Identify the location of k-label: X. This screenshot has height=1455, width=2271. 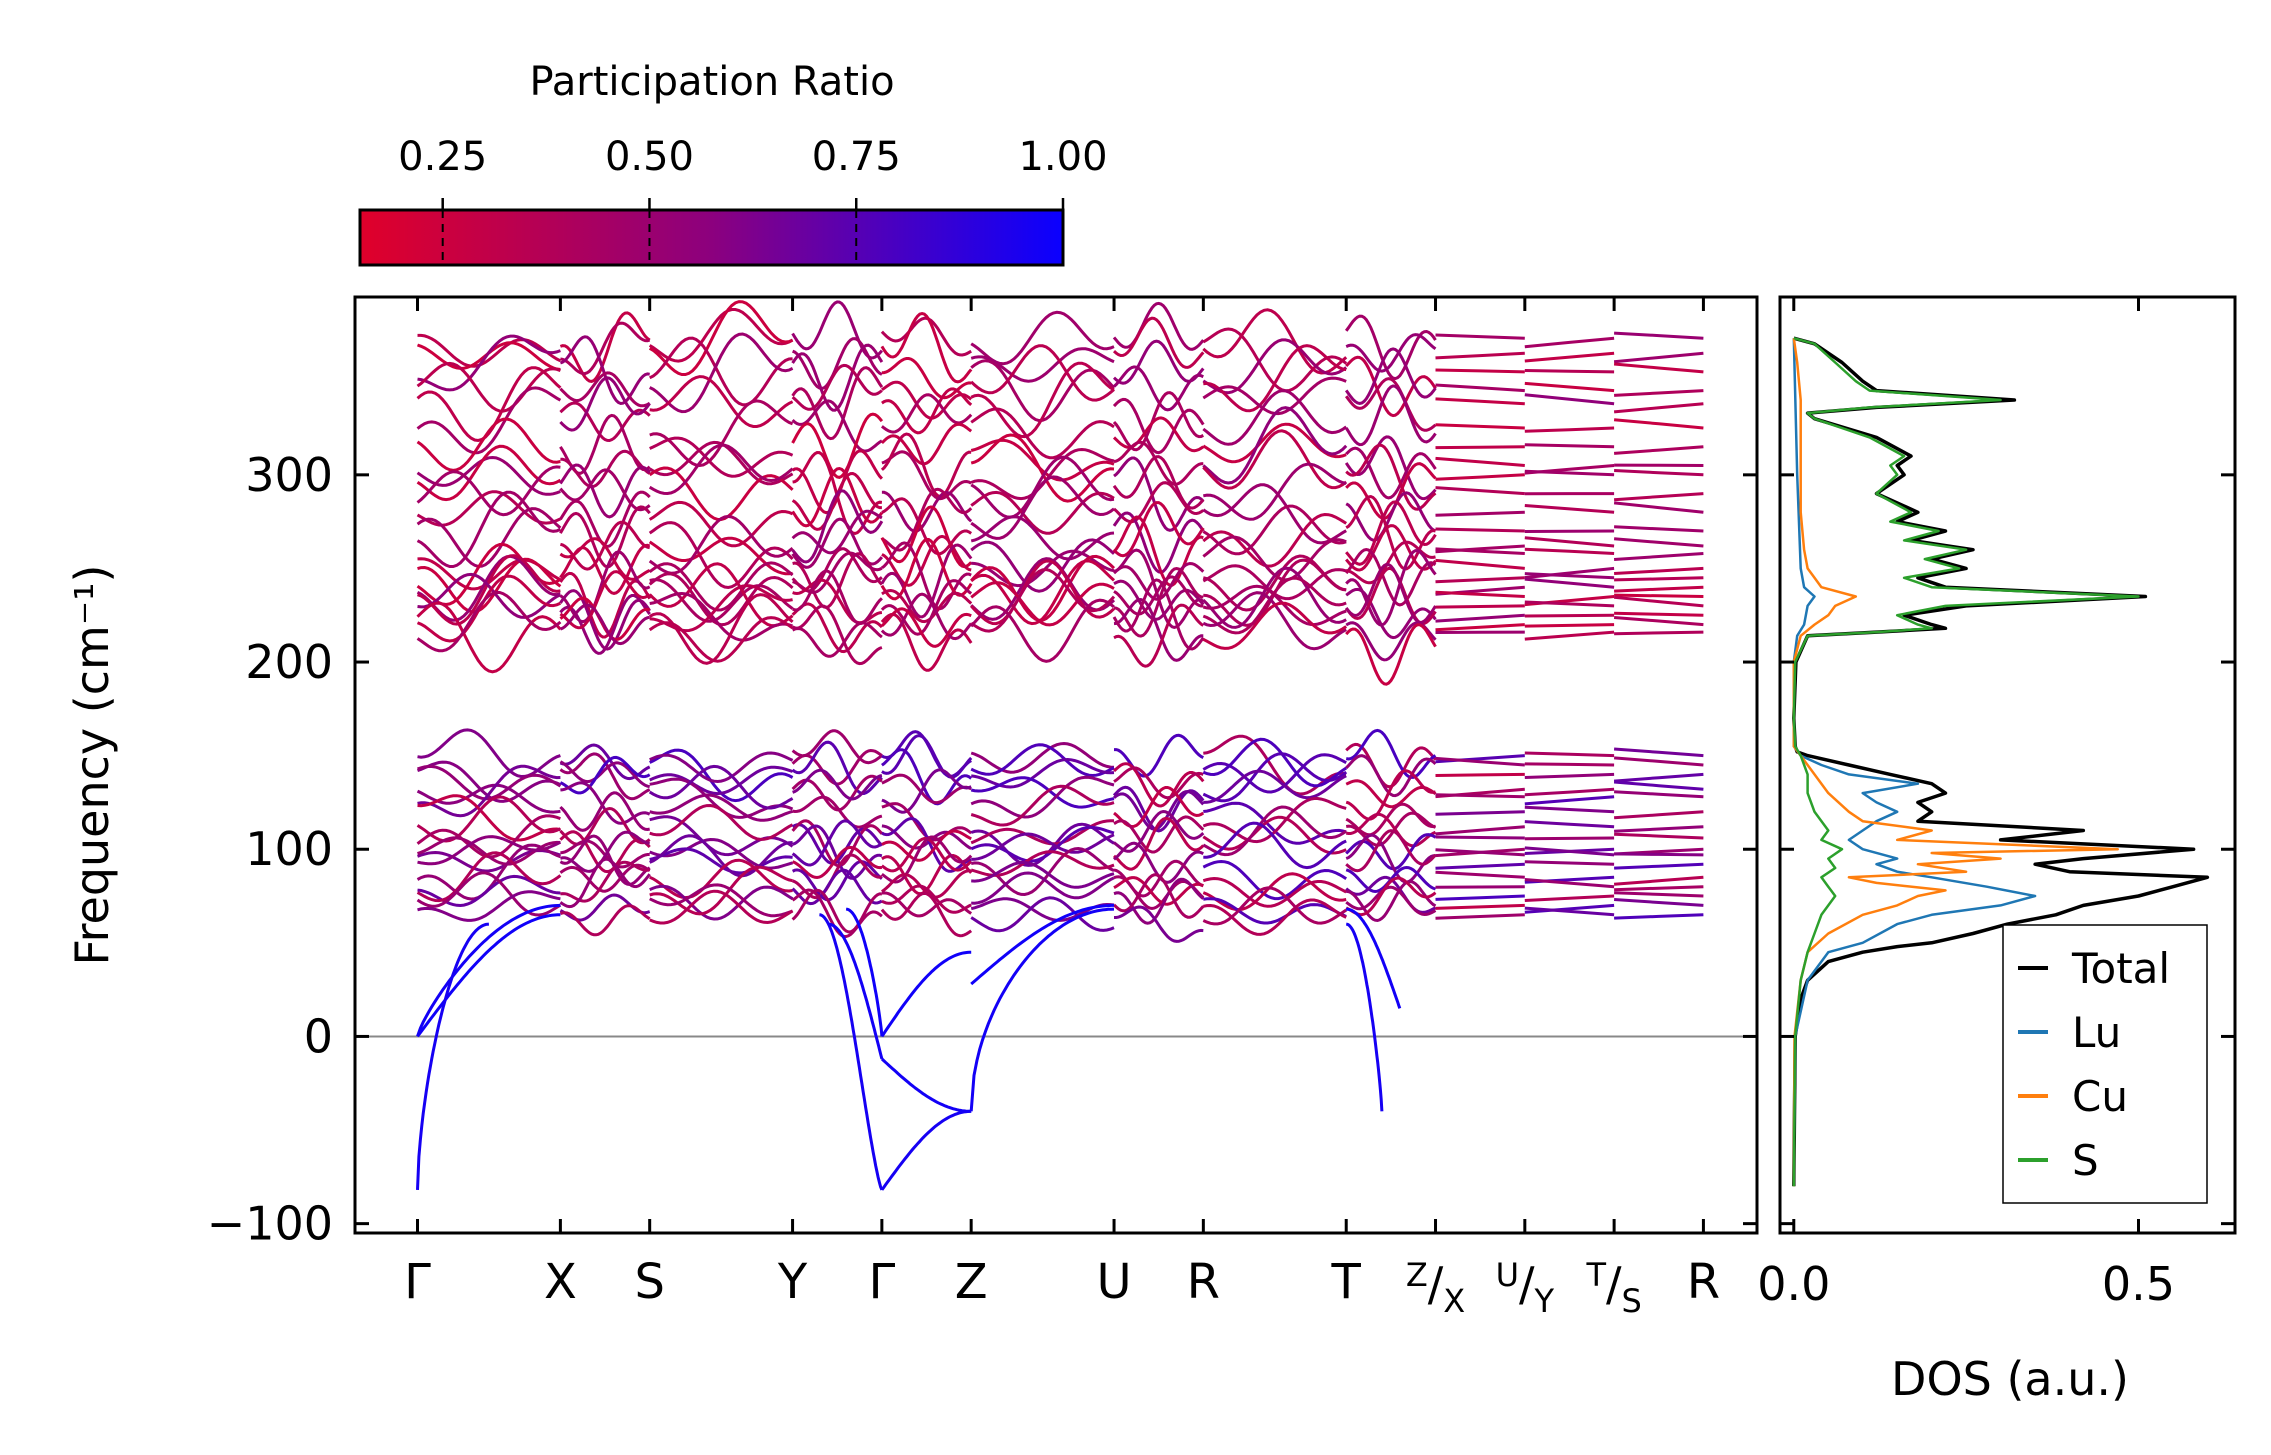
(560, 1282).